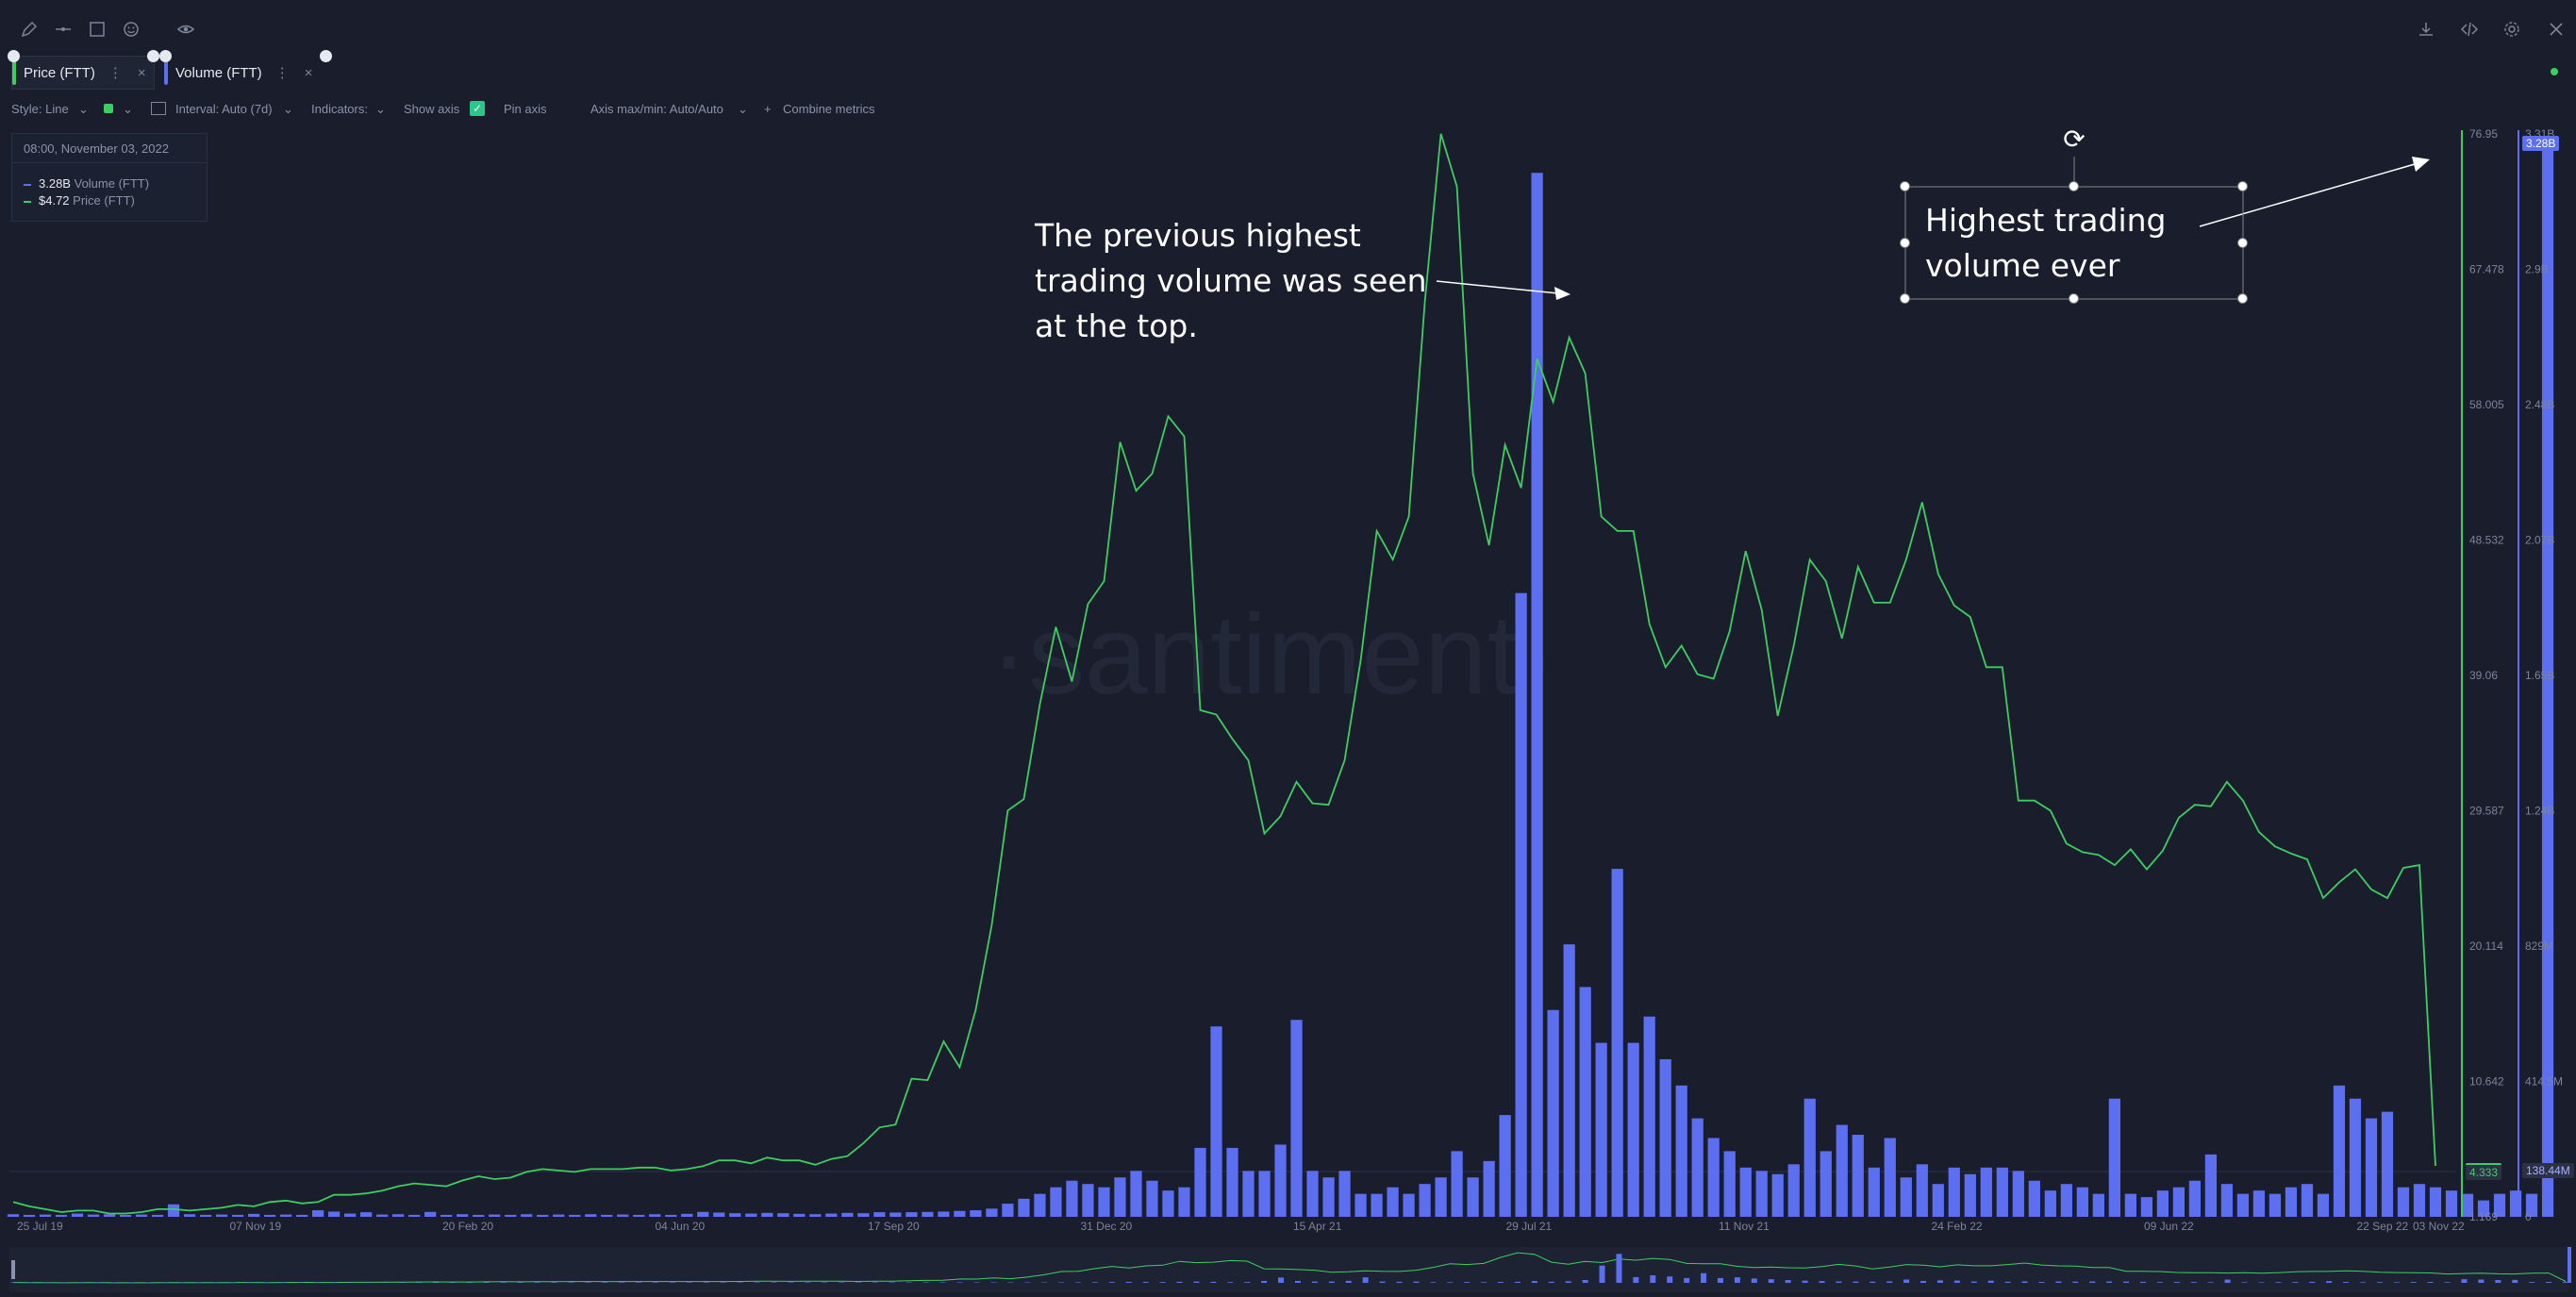 This screenshot has height=1297, width=2576. I want to click on legend-volume: 3.28B Volume (FTT), so click(87, 183).